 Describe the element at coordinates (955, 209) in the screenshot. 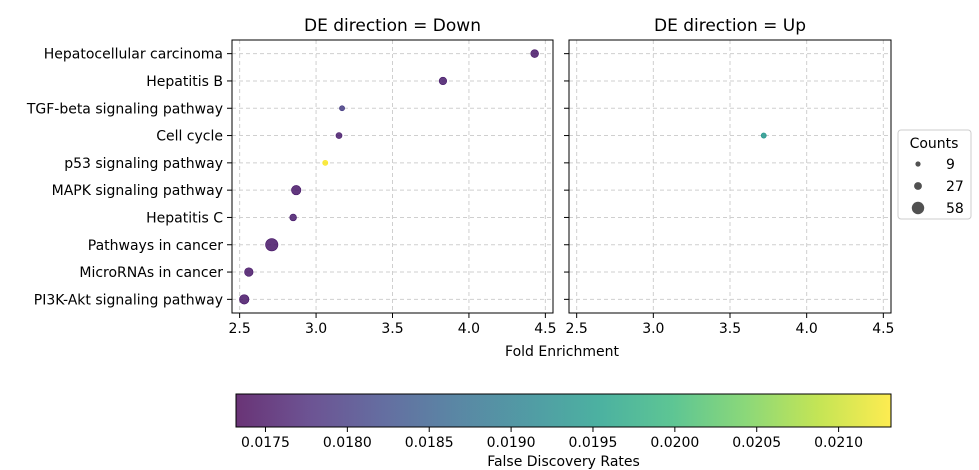

I see `legend-label: 58` at that location.